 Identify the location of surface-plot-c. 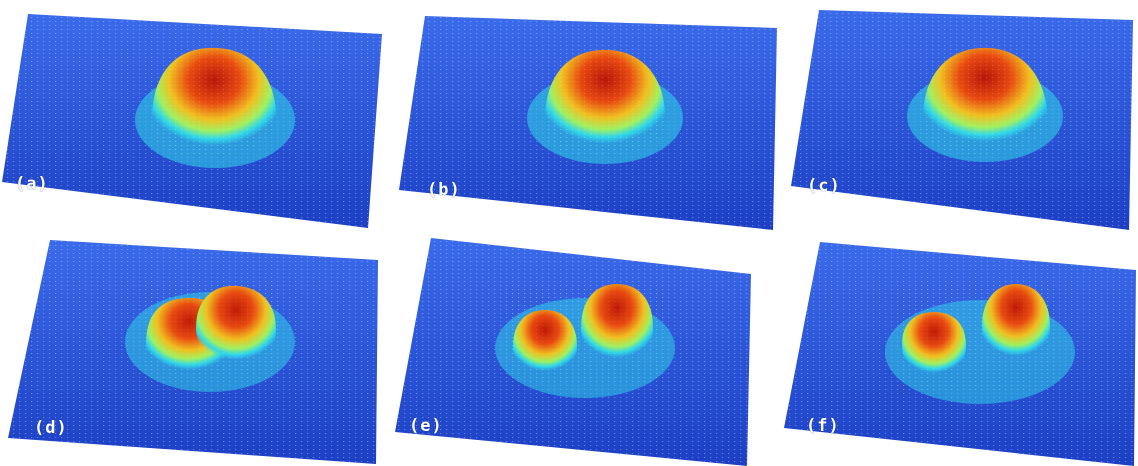
(962, 120).